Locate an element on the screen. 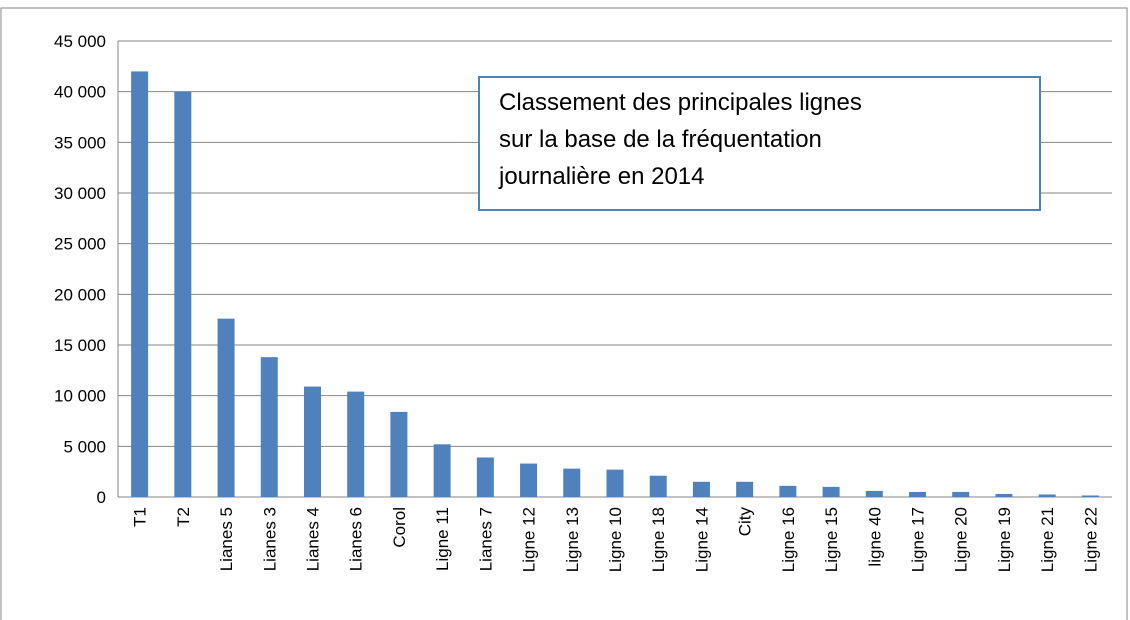  x-tick-label: Ligne 11 is located at coordinates (442, 539).